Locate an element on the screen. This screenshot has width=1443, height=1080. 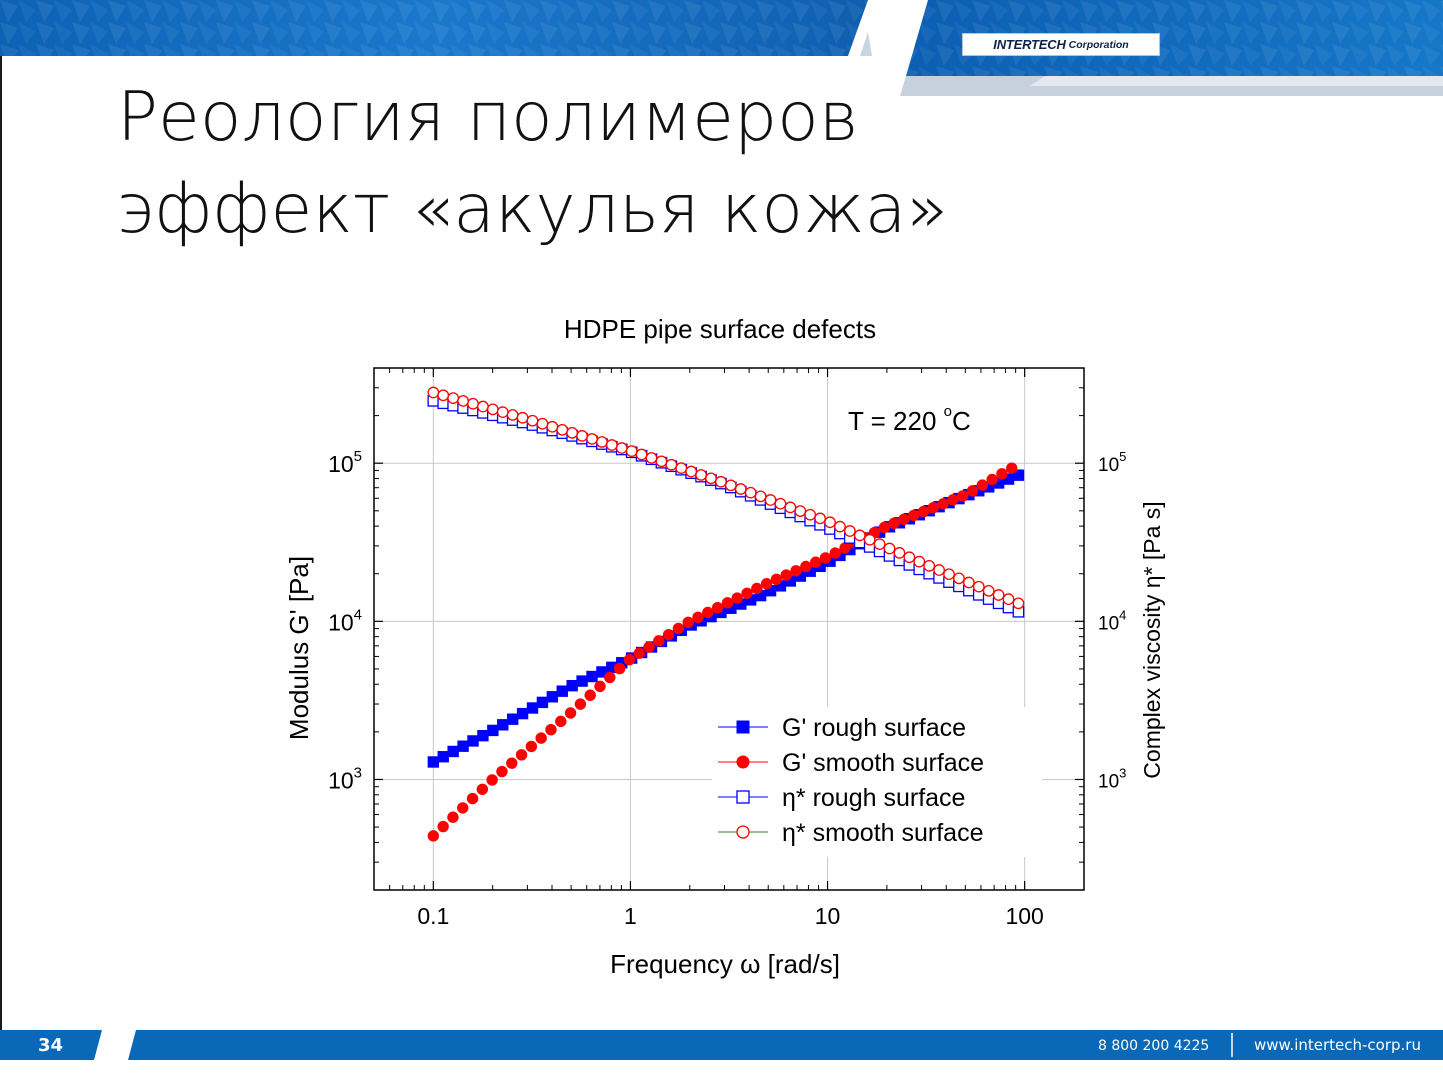
footer-bar is located at coordinates (721, 1045).